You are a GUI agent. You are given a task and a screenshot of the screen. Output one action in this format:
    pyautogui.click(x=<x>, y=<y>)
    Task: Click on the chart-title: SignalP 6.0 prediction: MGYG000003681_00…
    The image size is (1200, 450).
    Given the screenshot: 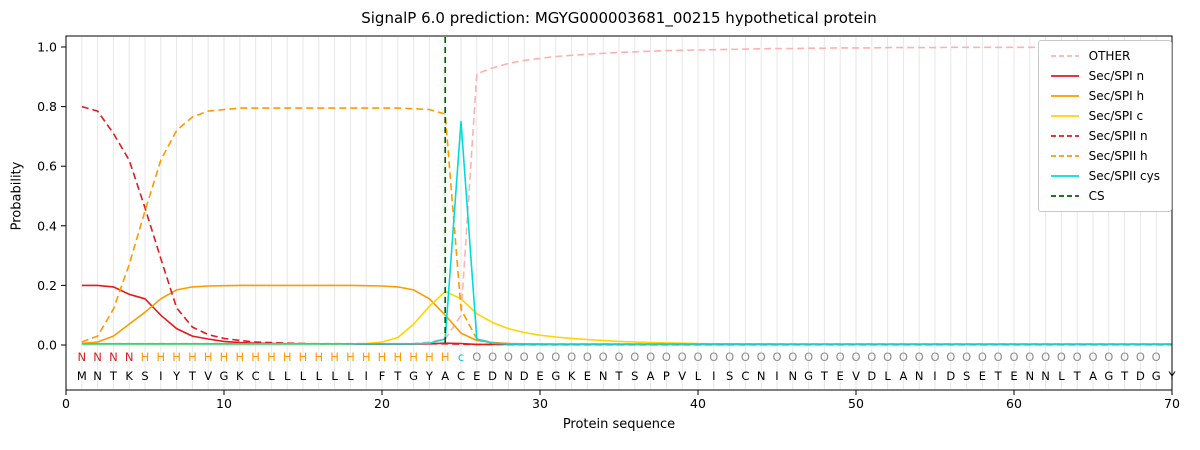 What is the action you would take?
    pyautogui.click(x=619, y=18)
    